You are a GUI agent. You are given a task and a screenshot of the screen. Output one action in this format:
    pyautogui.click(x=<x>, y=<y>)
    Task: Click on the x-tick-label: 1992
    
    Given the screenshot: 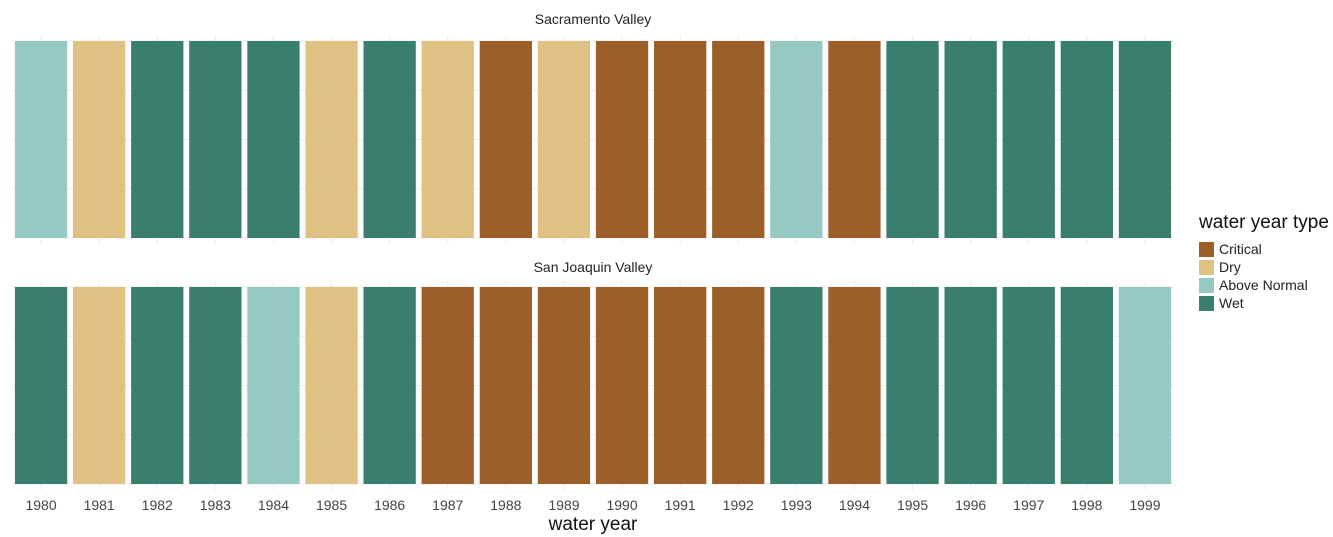 What is the action you would take?
    pyautogui.click(x=738, y=505)
    